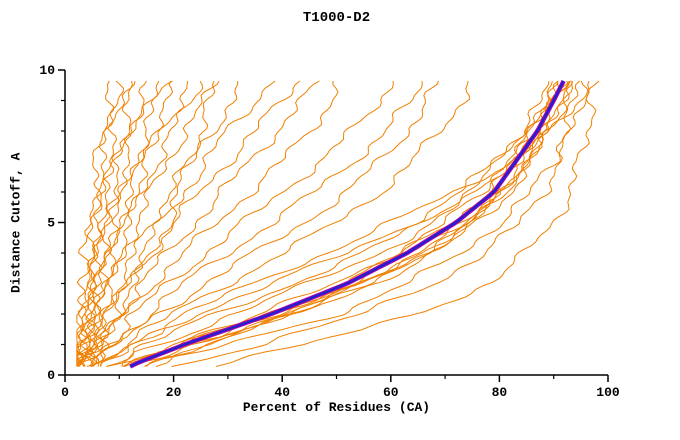  What do you see at coordinates (16, 222) in the screenshot?
I see `y-axis-title: Distance Cutoff, A` at bounding box center [16, 222].